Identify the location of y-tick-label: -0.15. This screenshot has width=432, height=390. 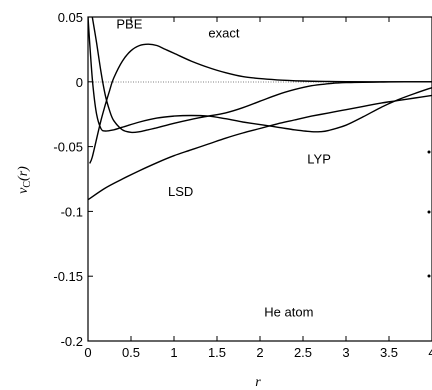
(68, 276).